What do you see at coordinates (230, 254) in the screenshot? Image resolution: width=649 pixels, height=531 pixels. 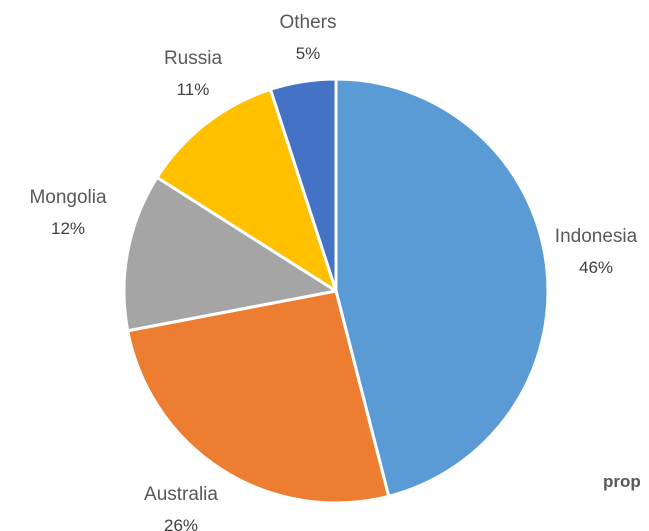 I see `pie-slice-mongolia` at bounding box center [230, 254].